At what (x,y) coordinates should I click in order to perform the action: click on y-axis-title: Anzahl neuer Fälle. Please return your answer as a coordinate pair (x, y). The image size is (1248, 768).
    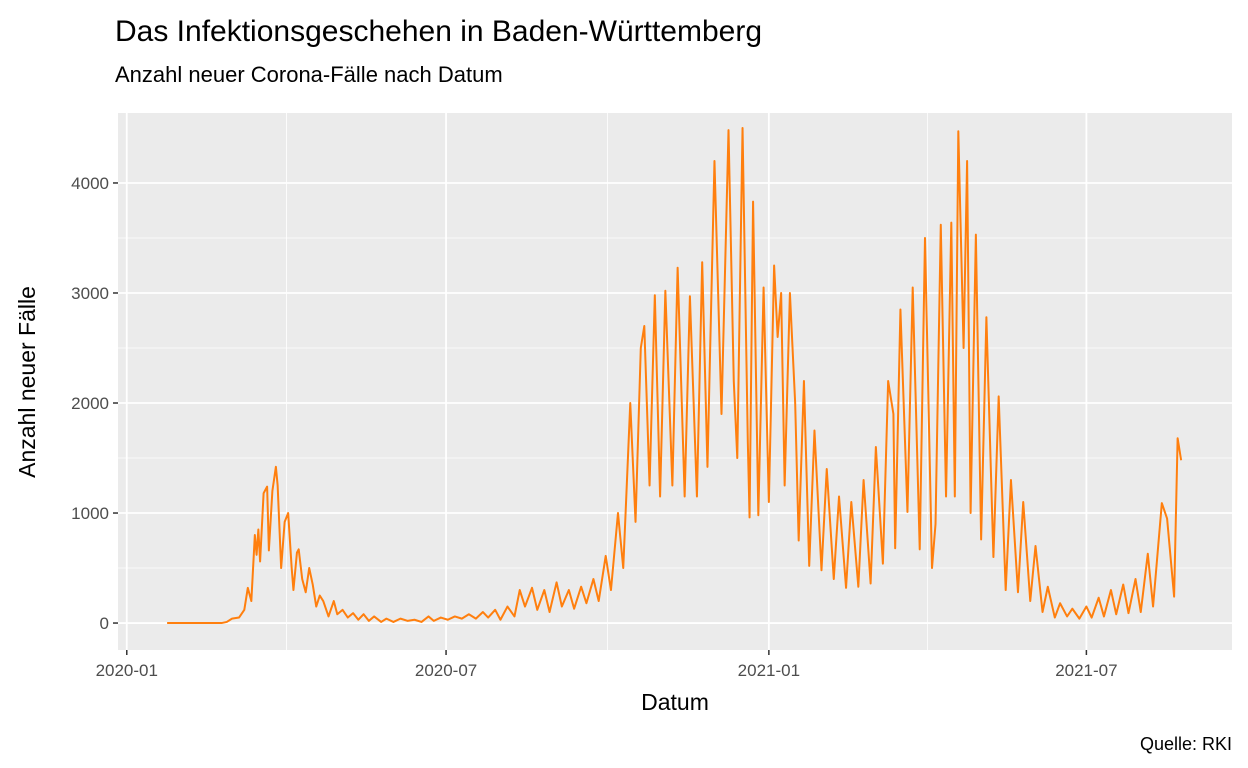
    Looking at the image, I should click on (27, 382).